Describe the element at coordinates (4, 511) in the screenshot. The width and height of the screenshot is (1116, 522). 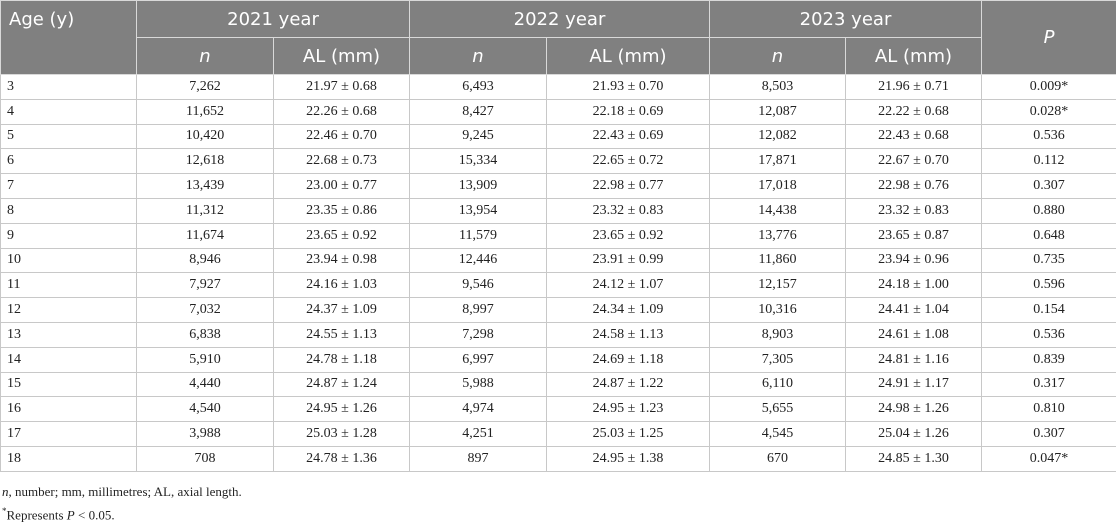
I see `footnote-mark: *` at that location.